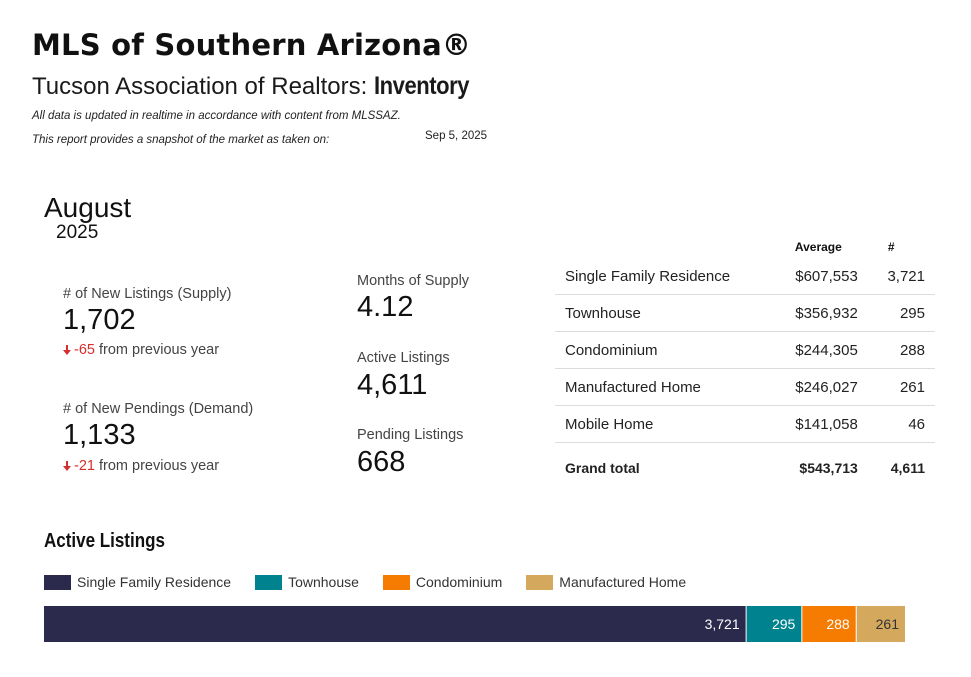 Image resolution: width=971 pixels, height=677 pixels. What do you see at coordinates (88, 207) in the screenshot?
I see `period-month: August` at bounding box center [88, 207].